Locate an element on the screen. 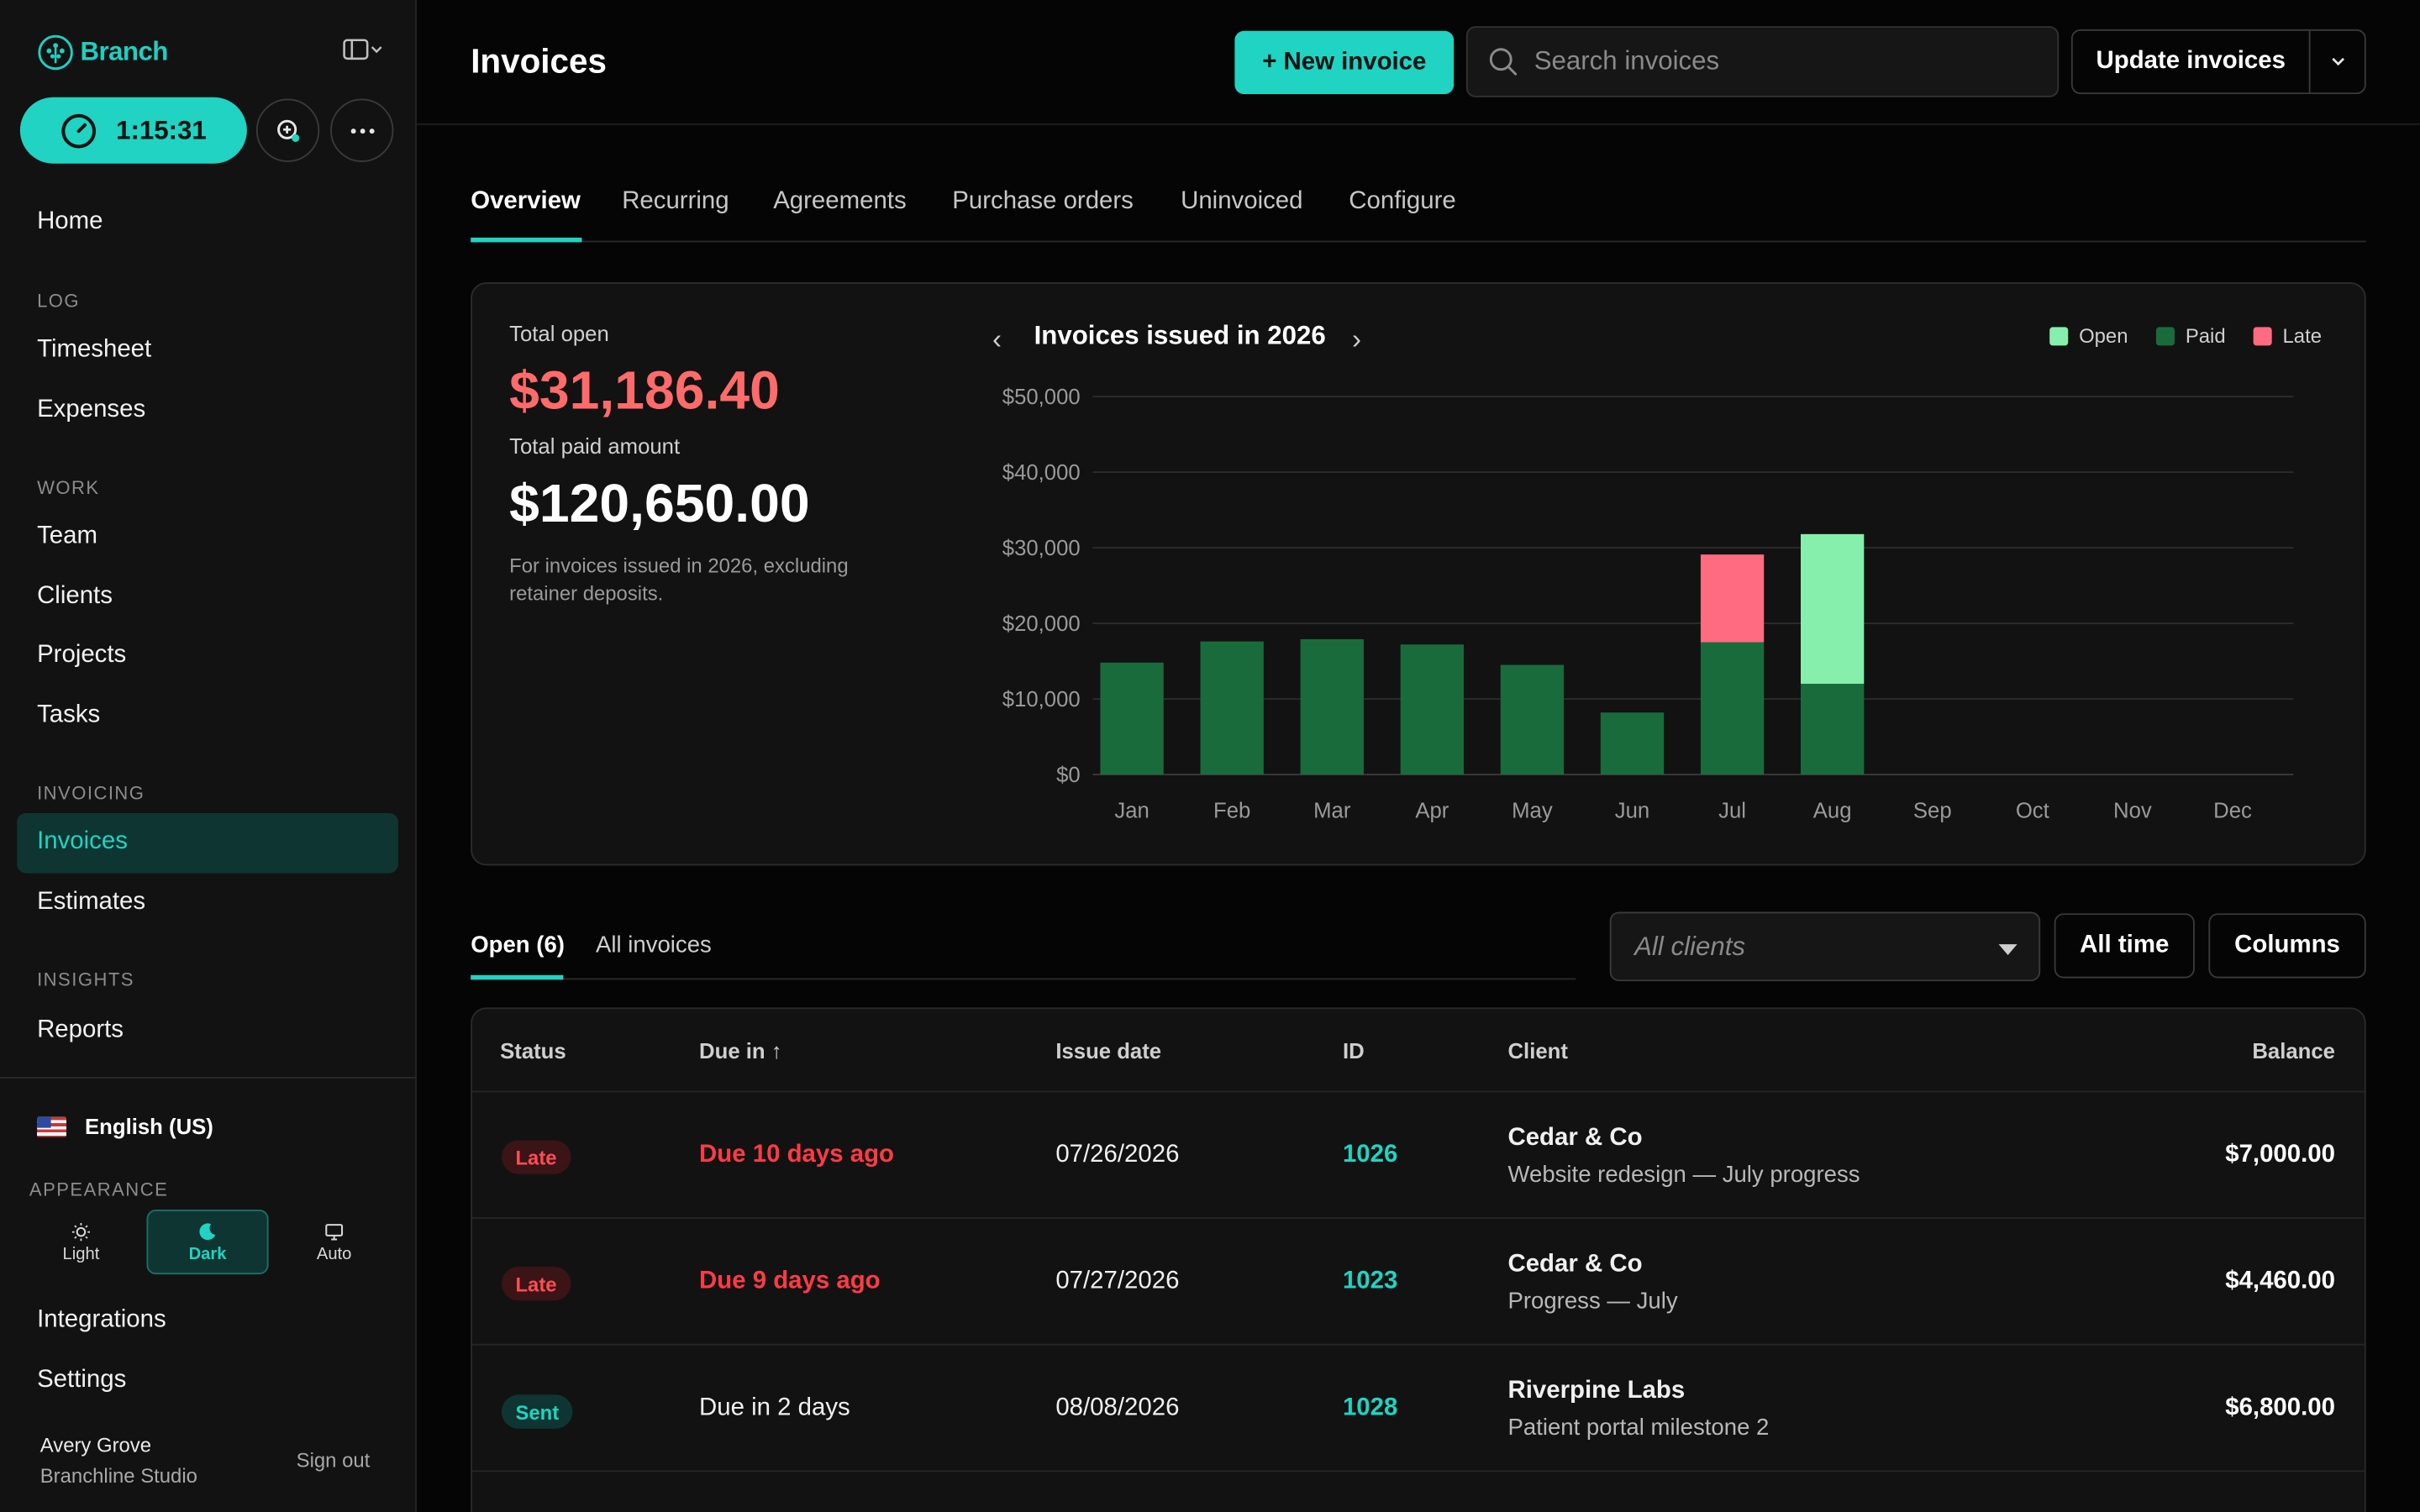  tab-agreements: Agreements is located at coordinates (840, 201).